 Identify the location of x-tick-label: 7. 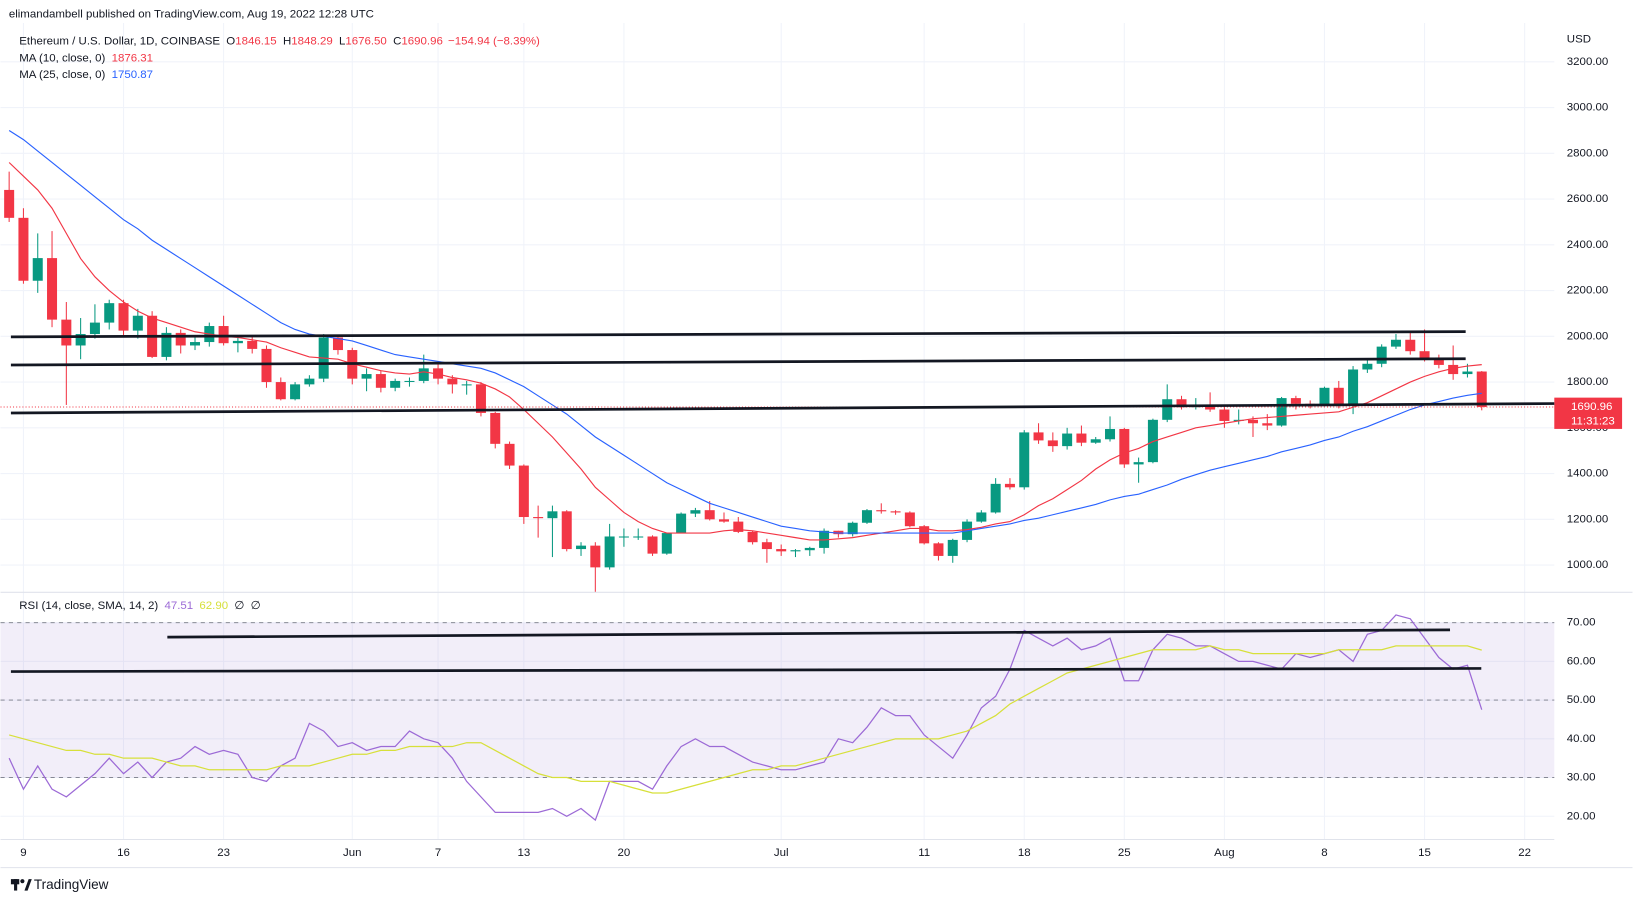
(438, 853).